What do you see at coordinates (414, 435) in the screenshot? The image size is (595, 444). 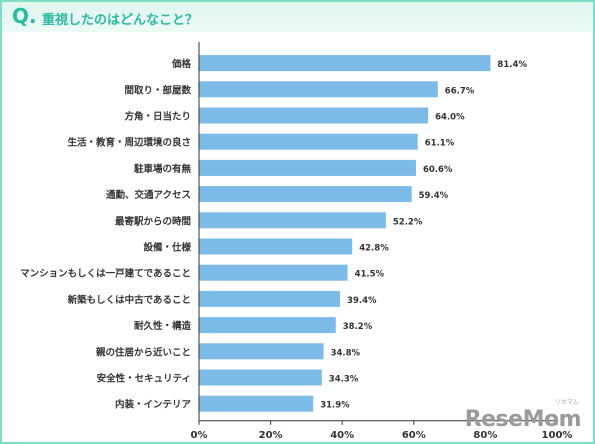 I see `x-tick-label: 60%` at bounding box center [414, 435].